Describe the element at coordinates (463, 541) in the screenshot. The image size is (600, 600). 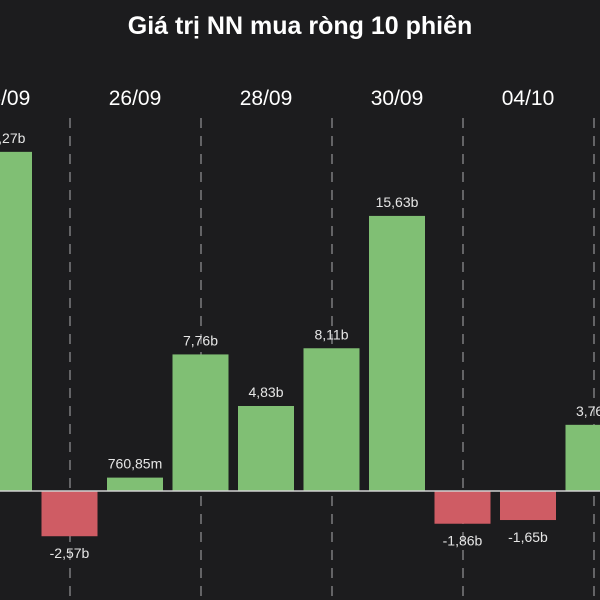
I see `data-label: -1,86b` at that location.